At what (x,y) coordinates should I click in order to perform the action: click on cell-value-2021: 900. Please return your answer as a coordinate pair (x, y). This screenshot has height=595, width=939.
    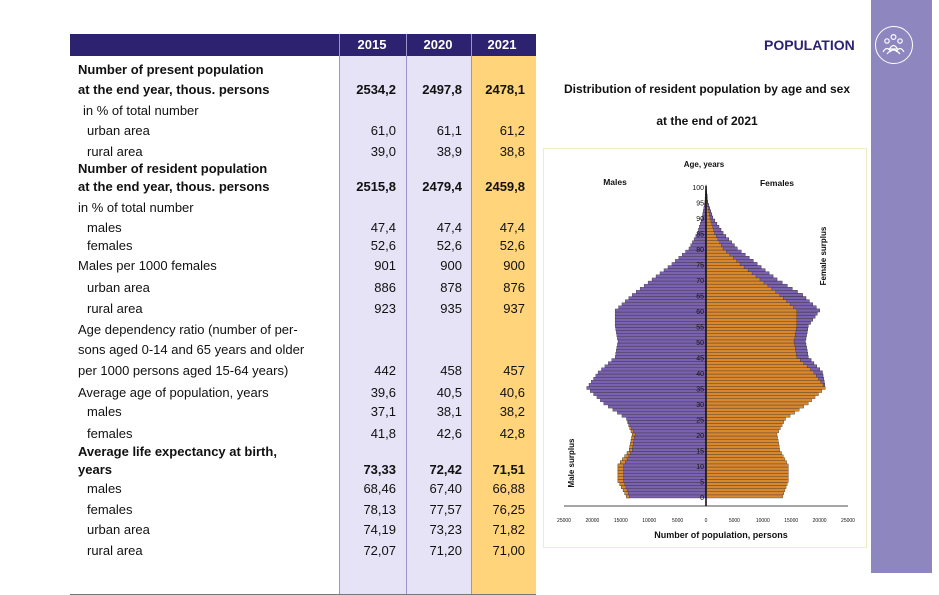
    Looking at the image, I should click on (496, 265).